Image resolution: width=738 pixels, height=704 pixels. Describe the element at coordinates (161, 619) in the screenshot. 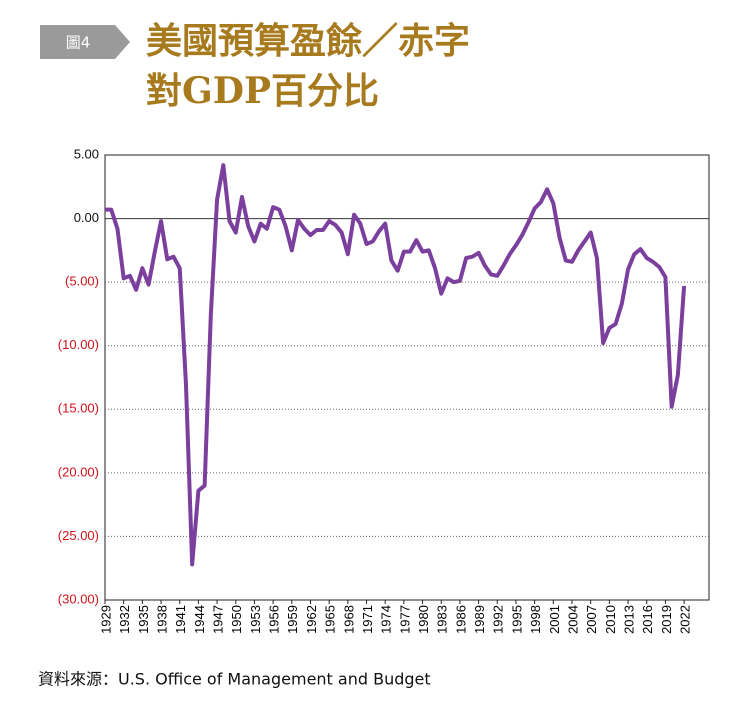

I see `x-tick-label: 1938` at that location.